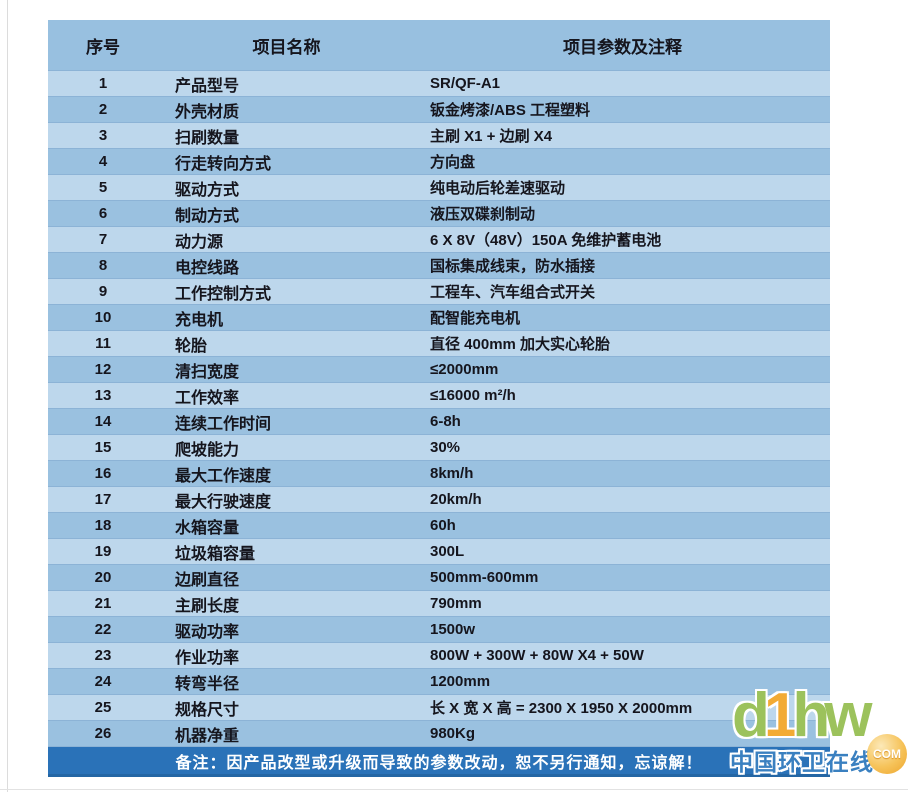 This screenshot has height=792, width=908. What do you see at coordinates (103, 291) in the screenshot?
I see `row-serial-number: 9` at bounding box center [103, 291].